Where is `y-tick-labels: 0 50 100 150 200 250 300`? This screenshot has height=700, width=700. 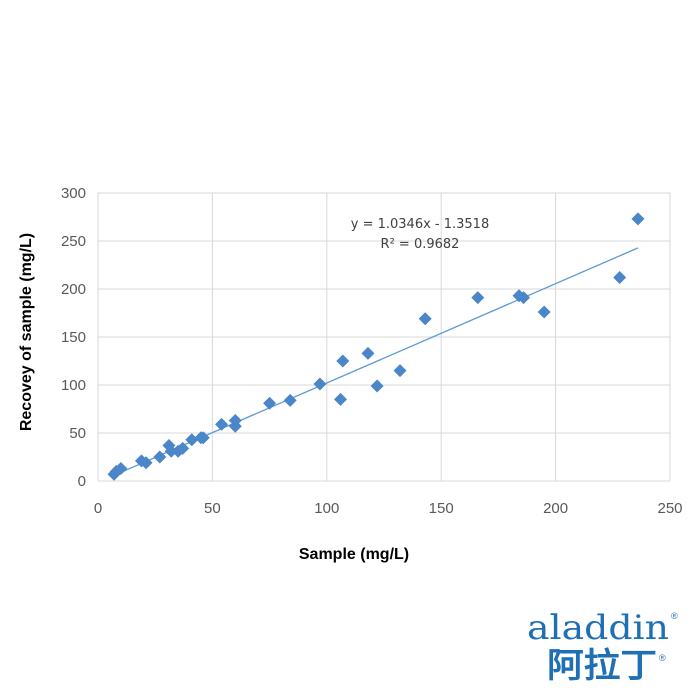 y-tick-labels: 0 50 100 150 200 250 300 is located at coordinates (73, 337).